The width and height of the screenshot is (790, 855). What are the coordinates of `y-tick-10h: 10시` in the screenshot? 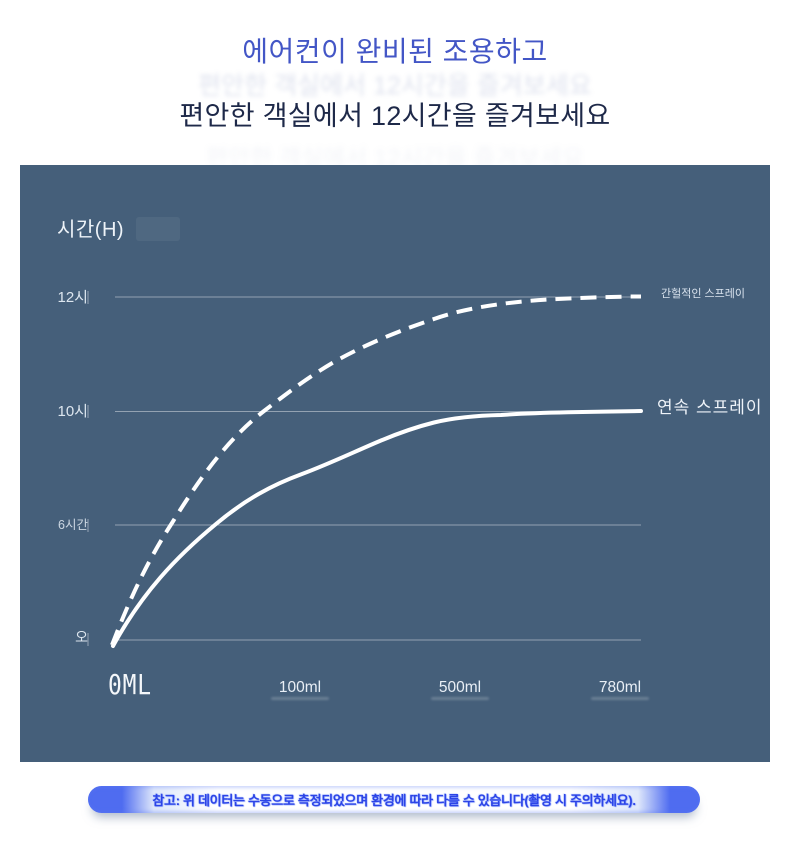 It's located at (73, 411).